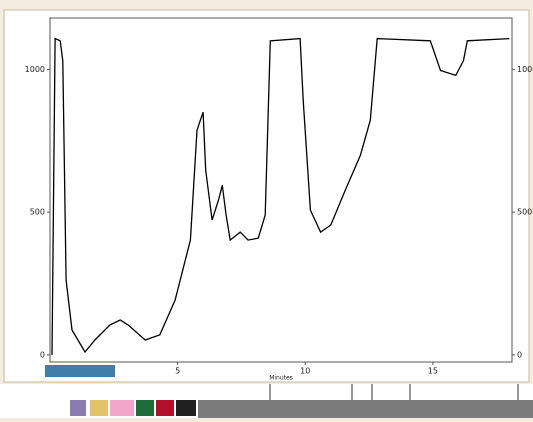 This screenshot has height=422, width=533. I want to click on status-bar, so click(365, 409).